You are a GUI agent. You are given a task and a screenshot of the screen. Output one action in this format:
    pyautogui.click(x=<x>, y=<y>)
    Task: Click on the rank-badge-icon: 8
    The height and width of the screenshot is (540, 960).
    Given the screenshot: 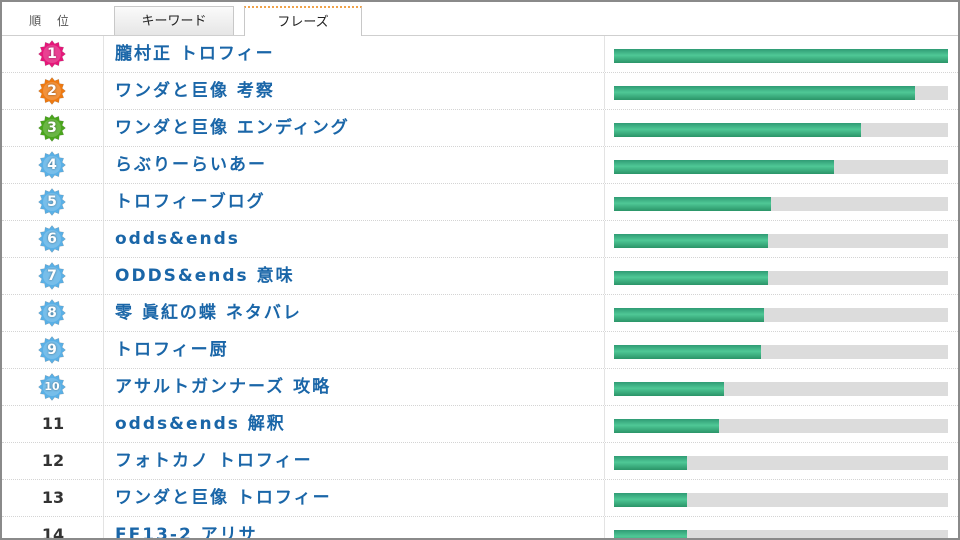 What is the action you would take?
    pyautogui.click(x=52, y=313)
    